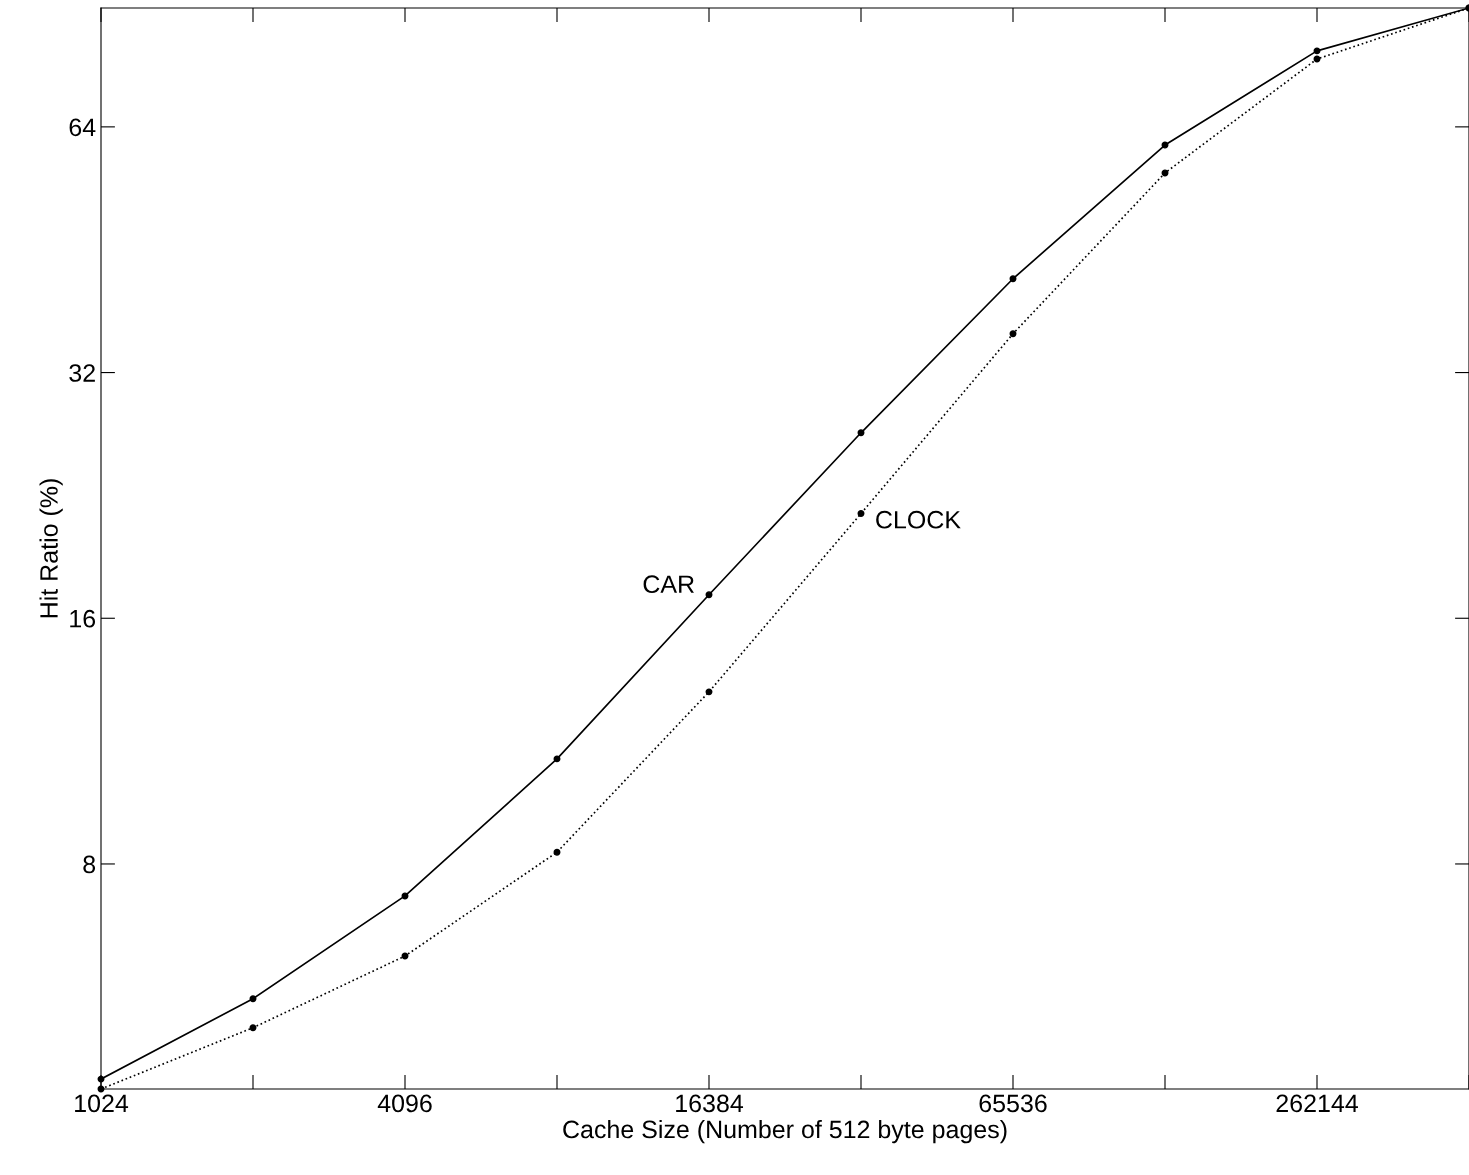 This screenshot has width=1469, height=1175. What do you see at coordinates (404, 1103) in the screenshot?
I see `x-tick-label: 4096` at bounding box center [404, 1103].